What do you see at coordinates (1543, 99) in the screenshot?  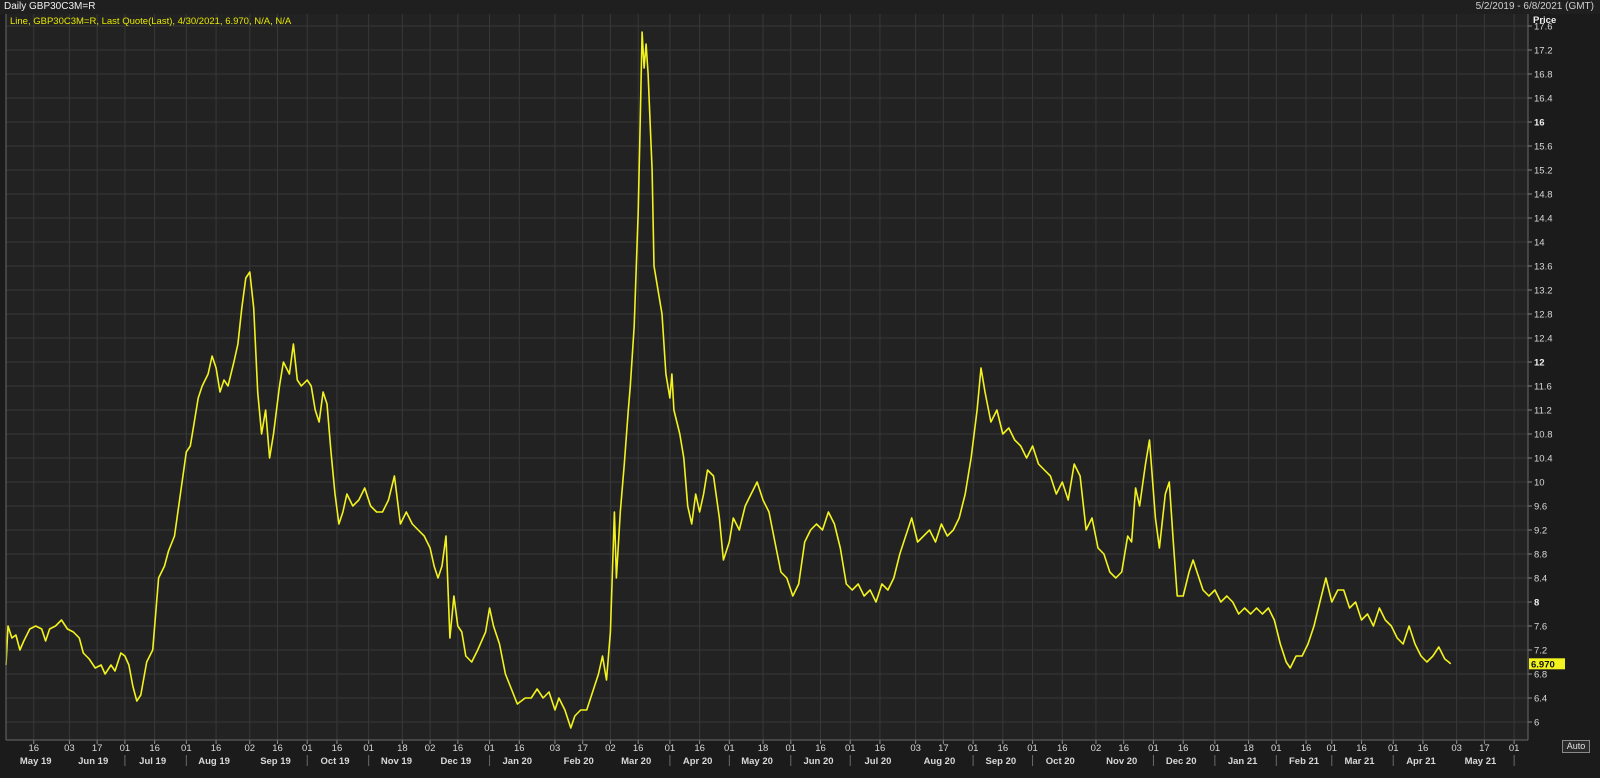 I see `y-tick-label: 16.4` at bounding box center [1543, 99].